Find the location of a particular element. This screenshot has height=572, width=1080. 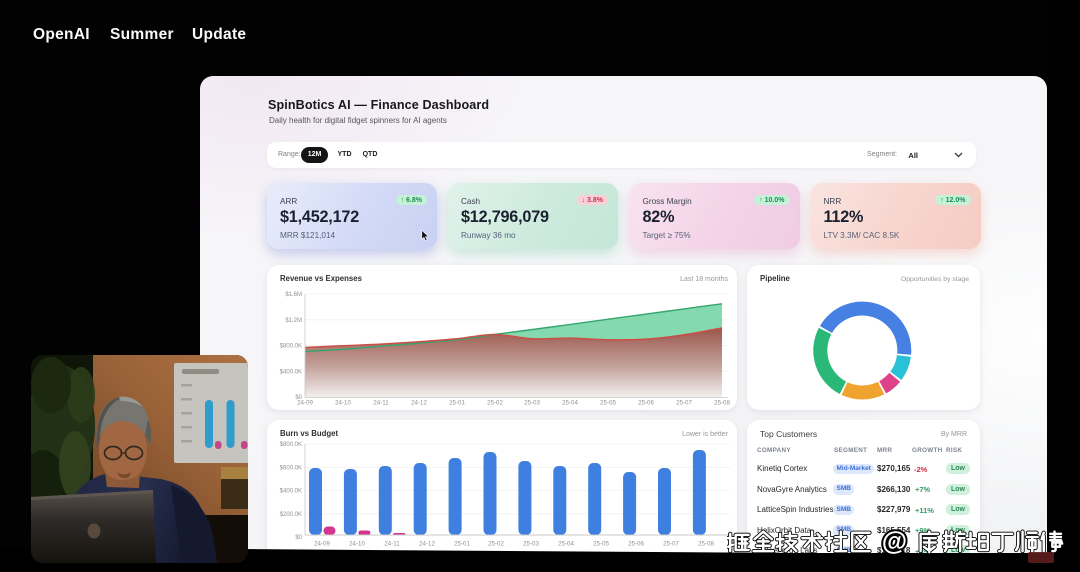

svg-text: $1.6M is located at coordinates (293, 295).